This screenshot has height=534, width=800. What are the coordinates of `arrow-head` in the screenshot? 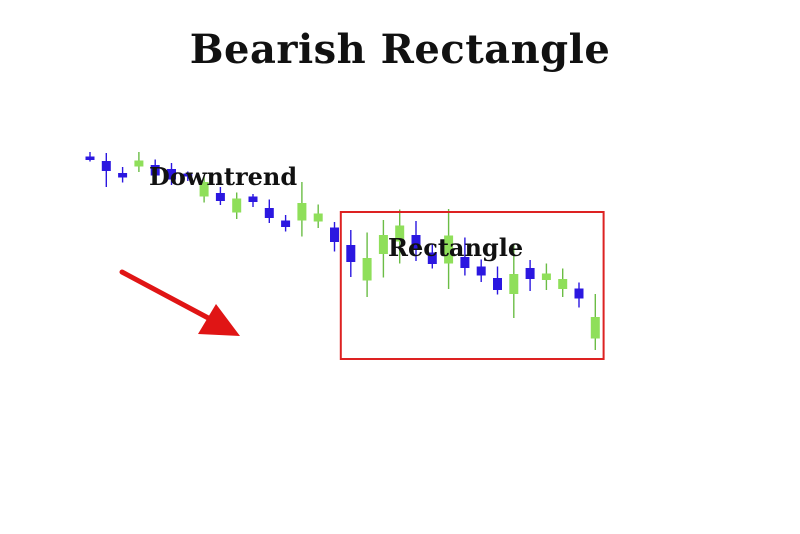 It's located at (219, 320).